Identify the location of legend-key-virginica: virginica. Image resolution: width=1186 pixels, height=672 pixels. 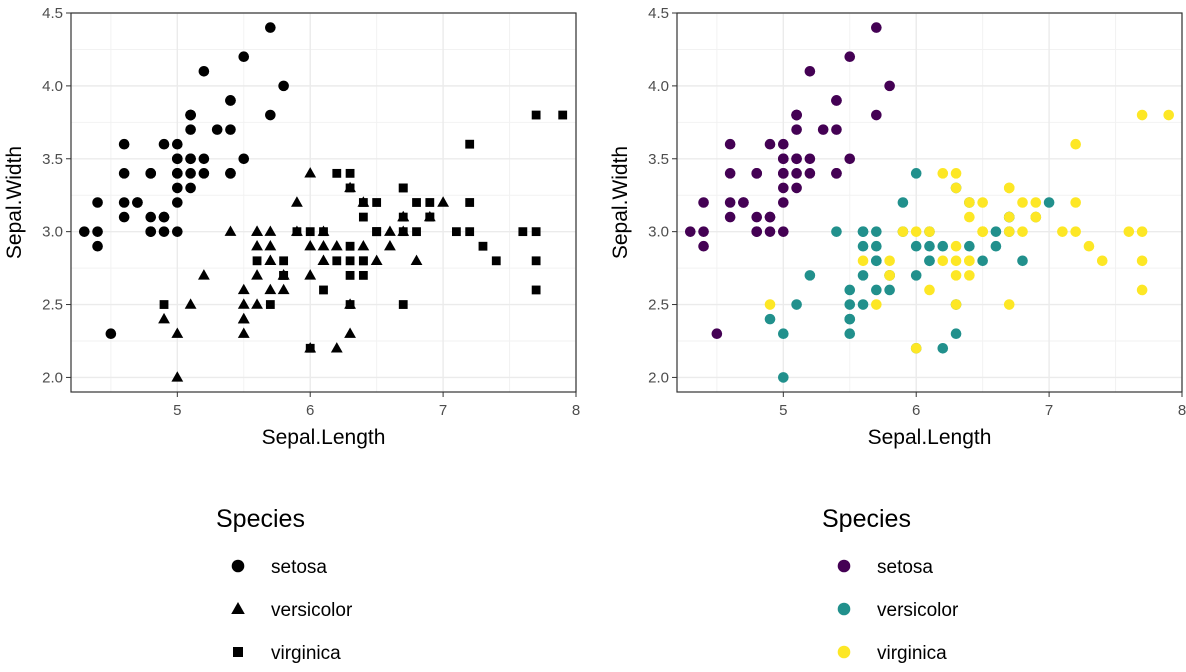
(287, 653).